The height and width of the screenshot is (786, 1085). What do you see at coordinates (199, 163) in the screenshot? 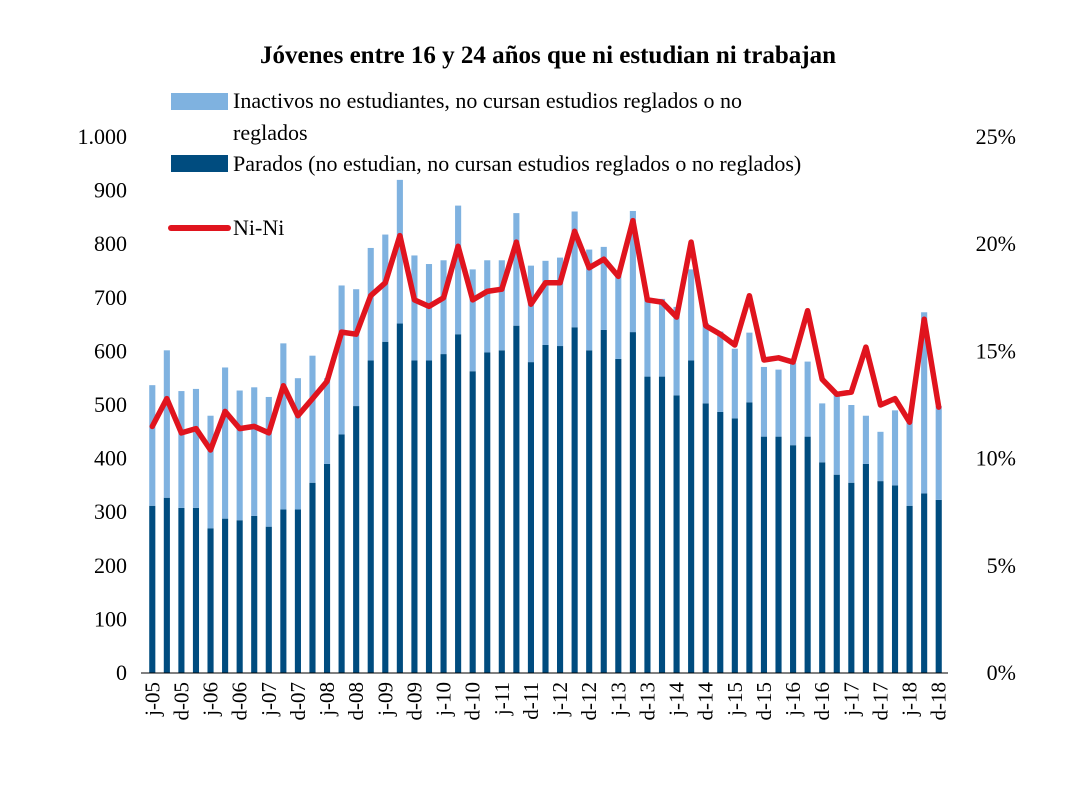
I see `legend-swatch-parados` at bounding box center [199, 163].